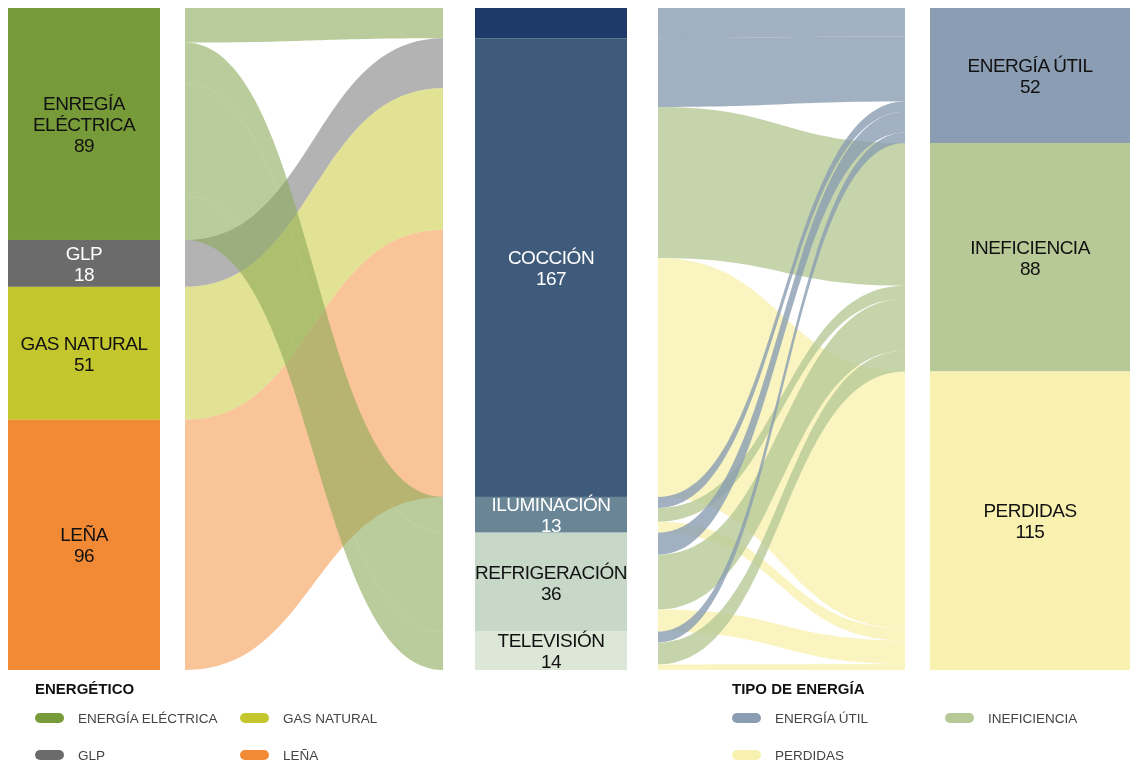 Image resolution: width=1130 pixels, height=763 pixels. Describe the element at coordinates (551, 661) in the screenshot. I see `data-label: 14` at that location.